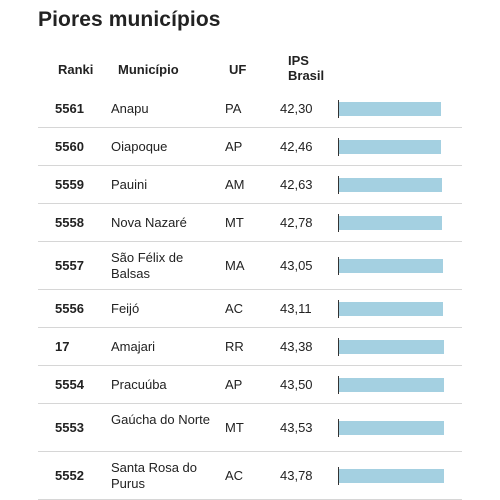 This screenshot has height=500, width=500. What do you see at coordinates (139, 146) in the screenshot?
I see `municipio-cell: Oiapoque` at bounding box center [139, 146].